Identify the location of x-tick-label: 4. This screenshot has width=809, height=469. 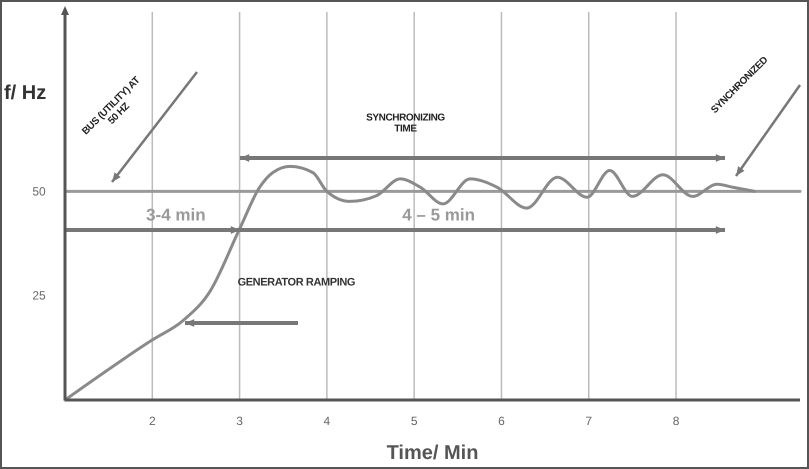
(327, 421).